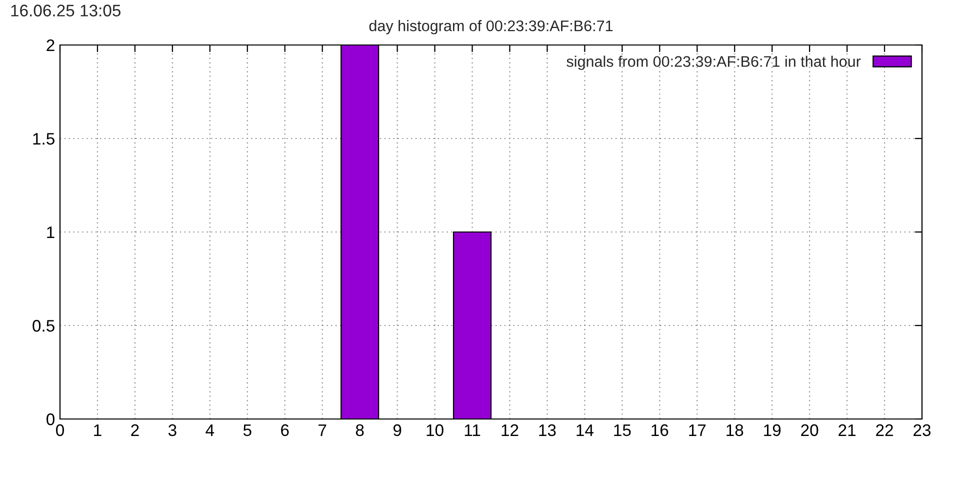 The height and width of the screenshot is (480, 960). What do you see at coordinates (510, 430) in the screenshot?
I see `x-tick-label: 12` at bounding box center [510, 430].